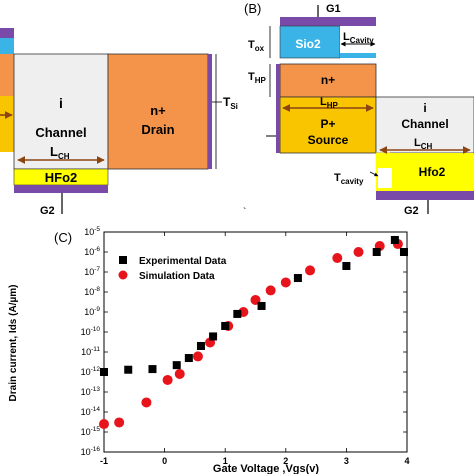  Describe the element at coordinates (7, 33) in the screenshot. I see `a-top-left-purple` at that location.